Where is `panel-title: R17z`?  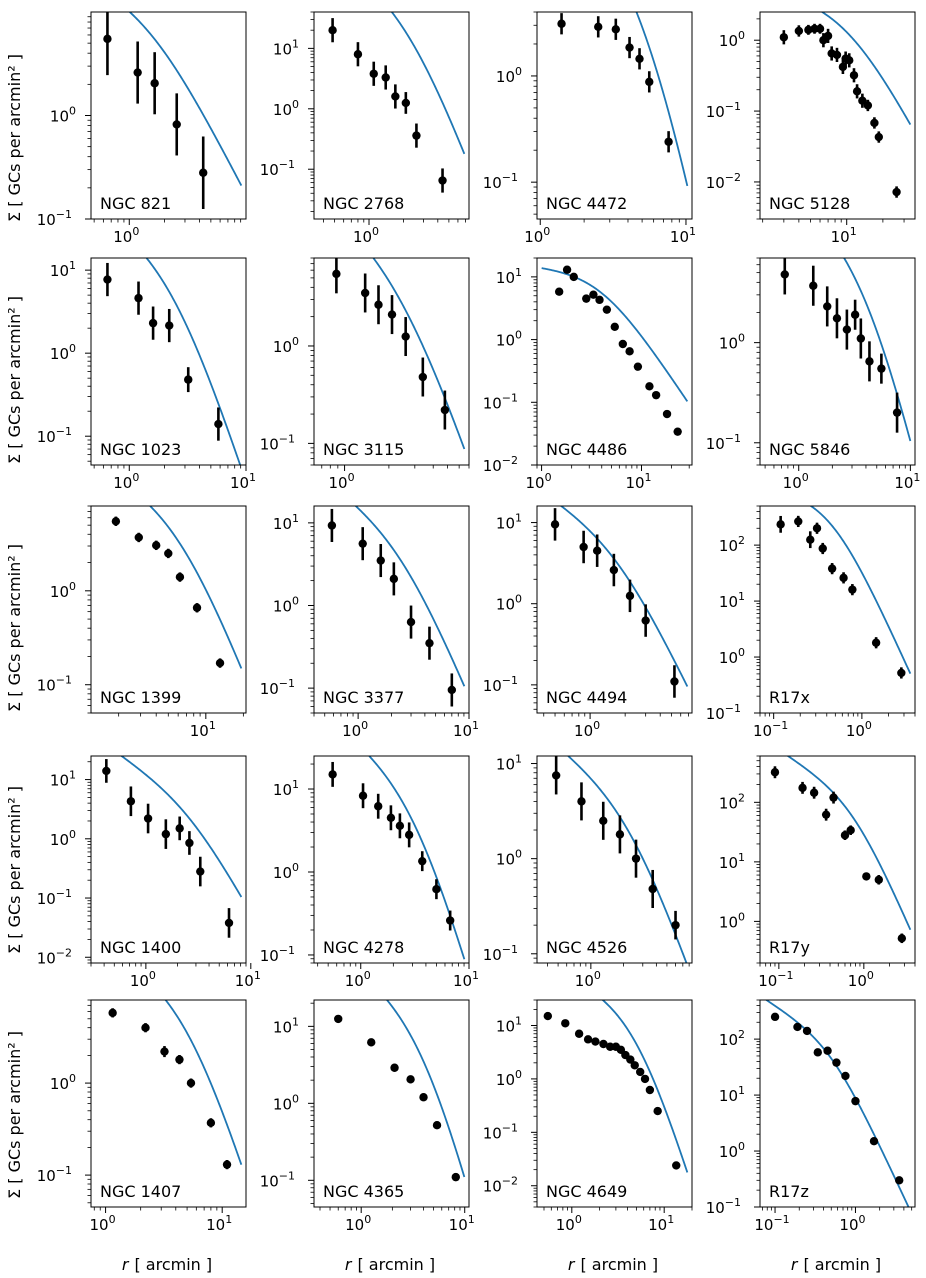
panel-title: R17z is located at coordinates (789, 1191).